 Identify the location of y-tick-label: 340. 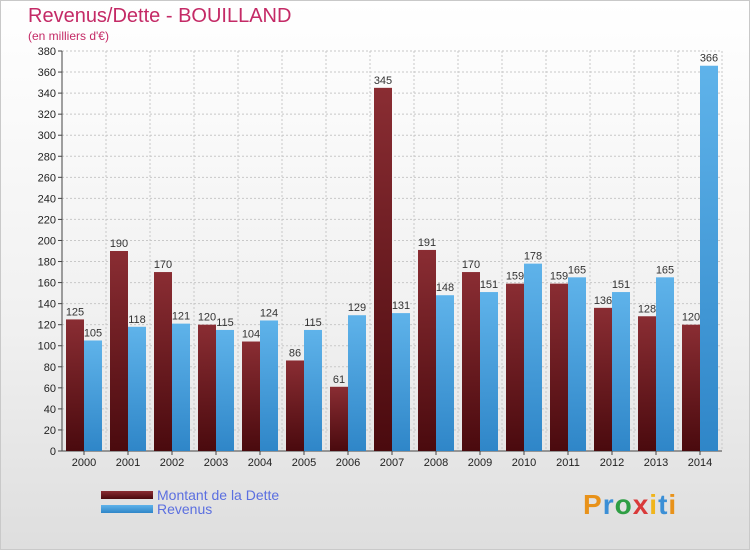
(47, 94).